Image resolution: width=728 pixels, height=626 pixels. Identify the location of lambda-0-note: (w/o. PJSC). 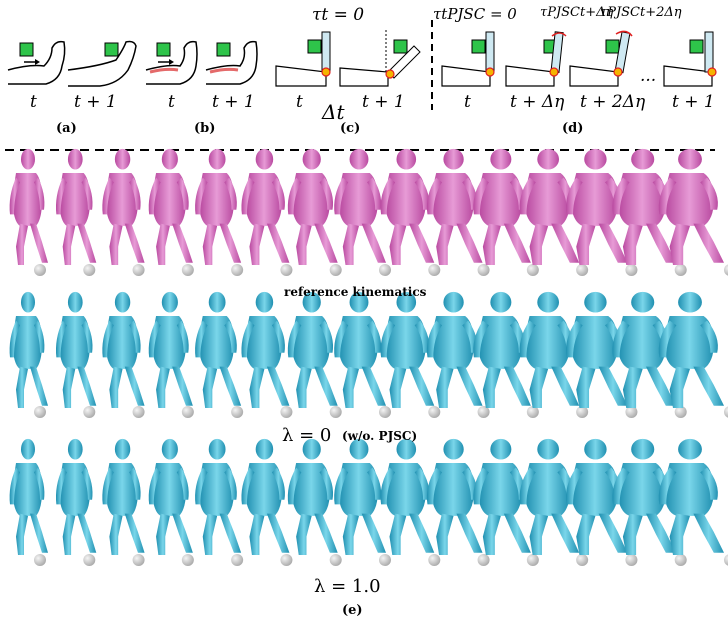
(380, 436).